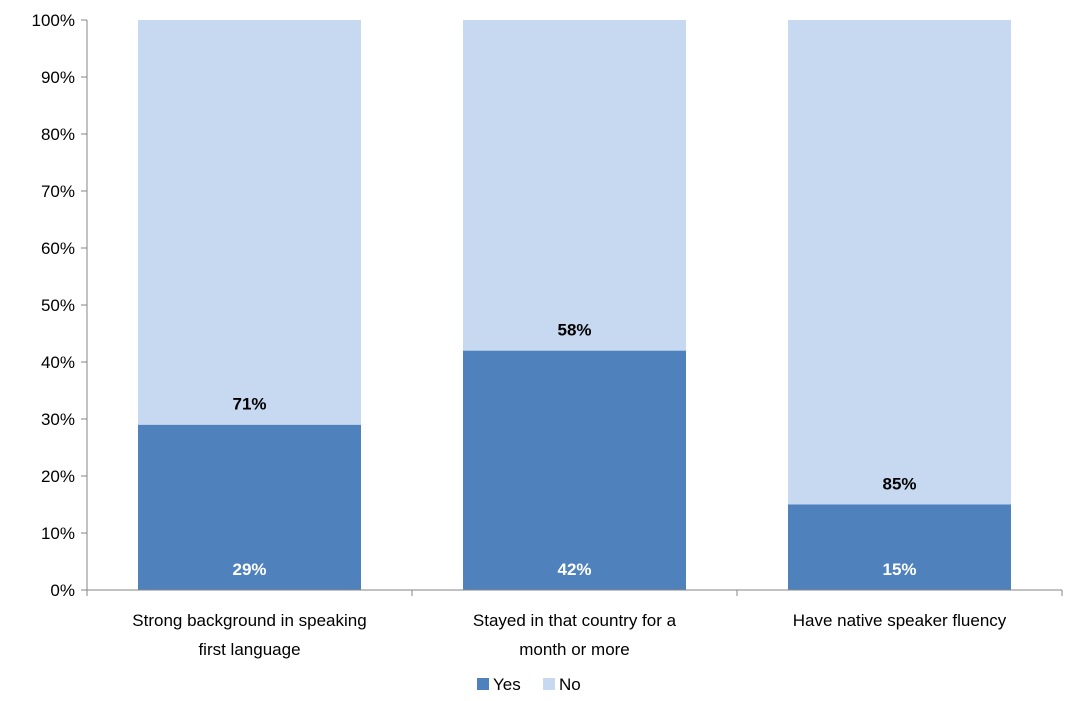 The width and height of the screenshot is (1082, 701). What do you see at coordinates (58, 248) in the screenshot?
I see `y-tick-label: 60%` at bounding box center [58, 248].